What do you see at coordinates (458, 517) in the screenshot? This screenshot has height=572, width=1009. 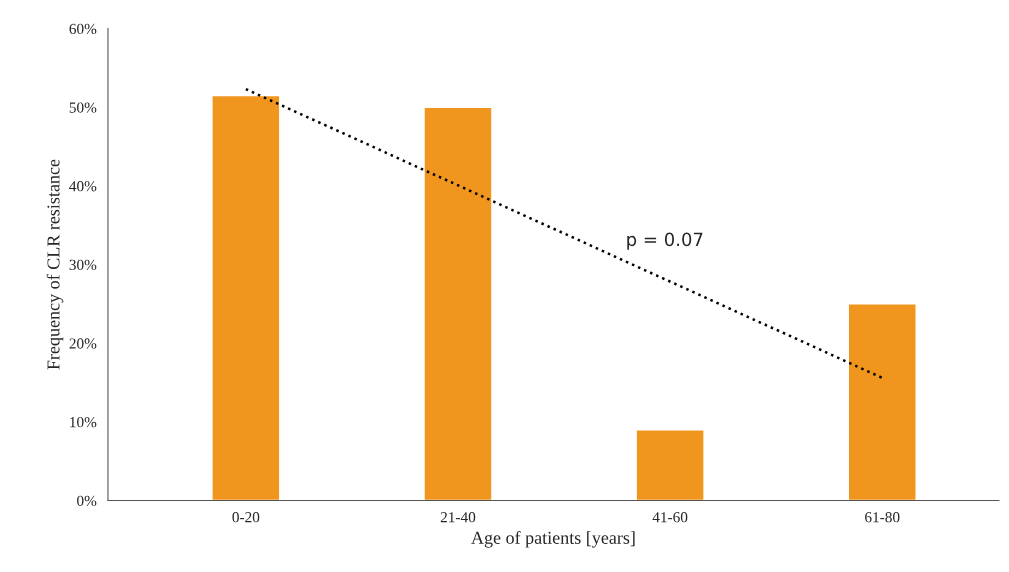 I see `x-tick-label: 21-40` at bounding box center [458, 517].